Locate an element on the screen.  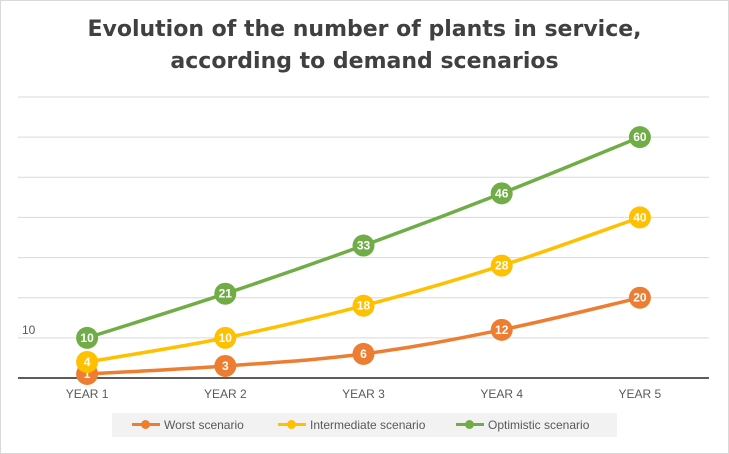
y-axis-ticks: 10 is located at coordinates (29, 330).